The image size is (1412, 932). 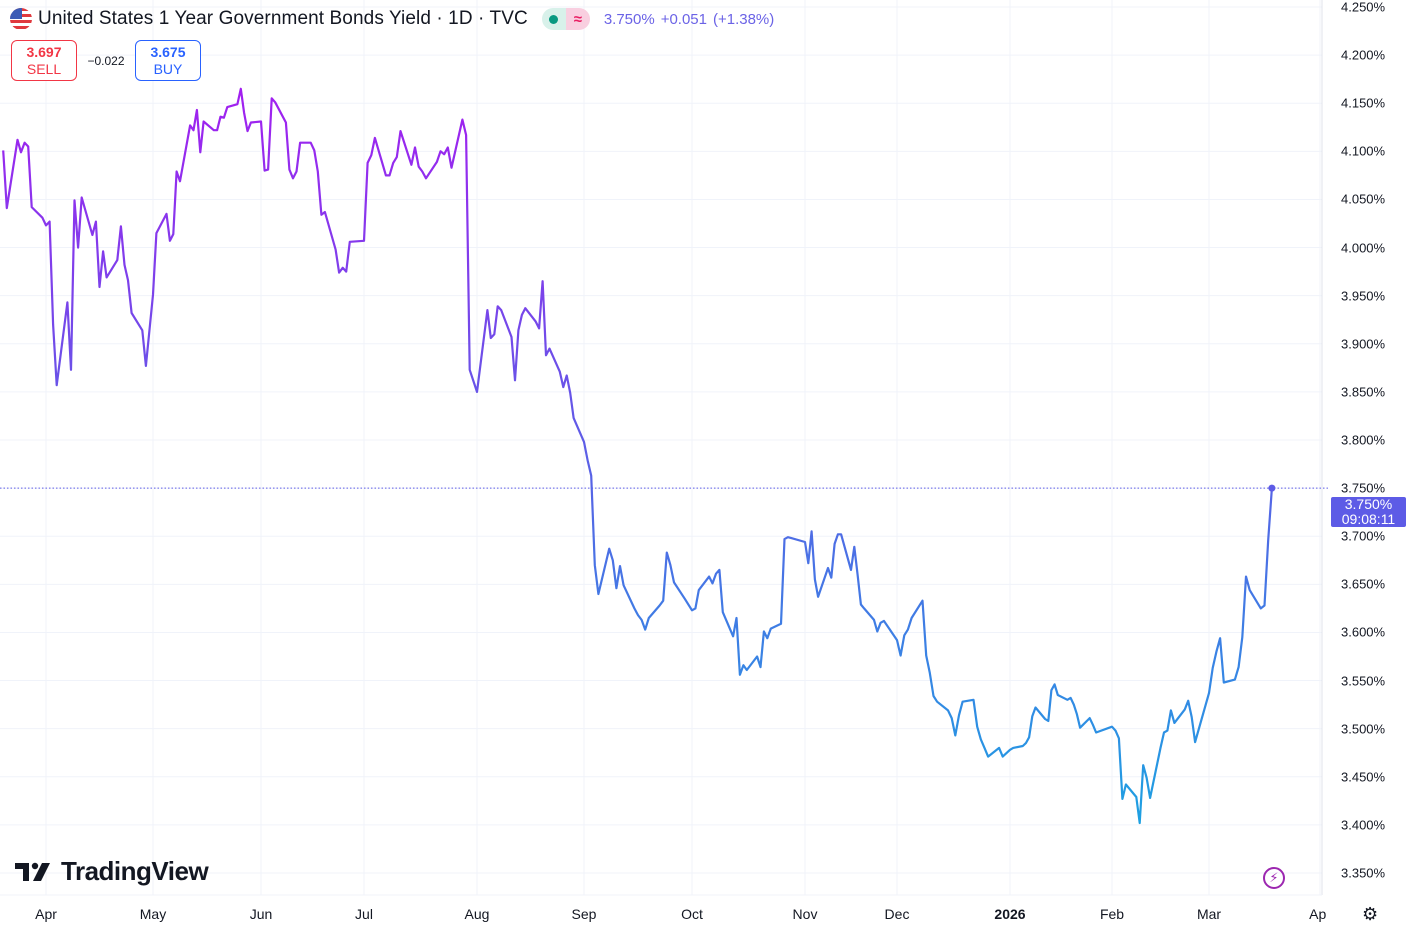 I want to click on us-flag-icon, so click(x=21, y=19).